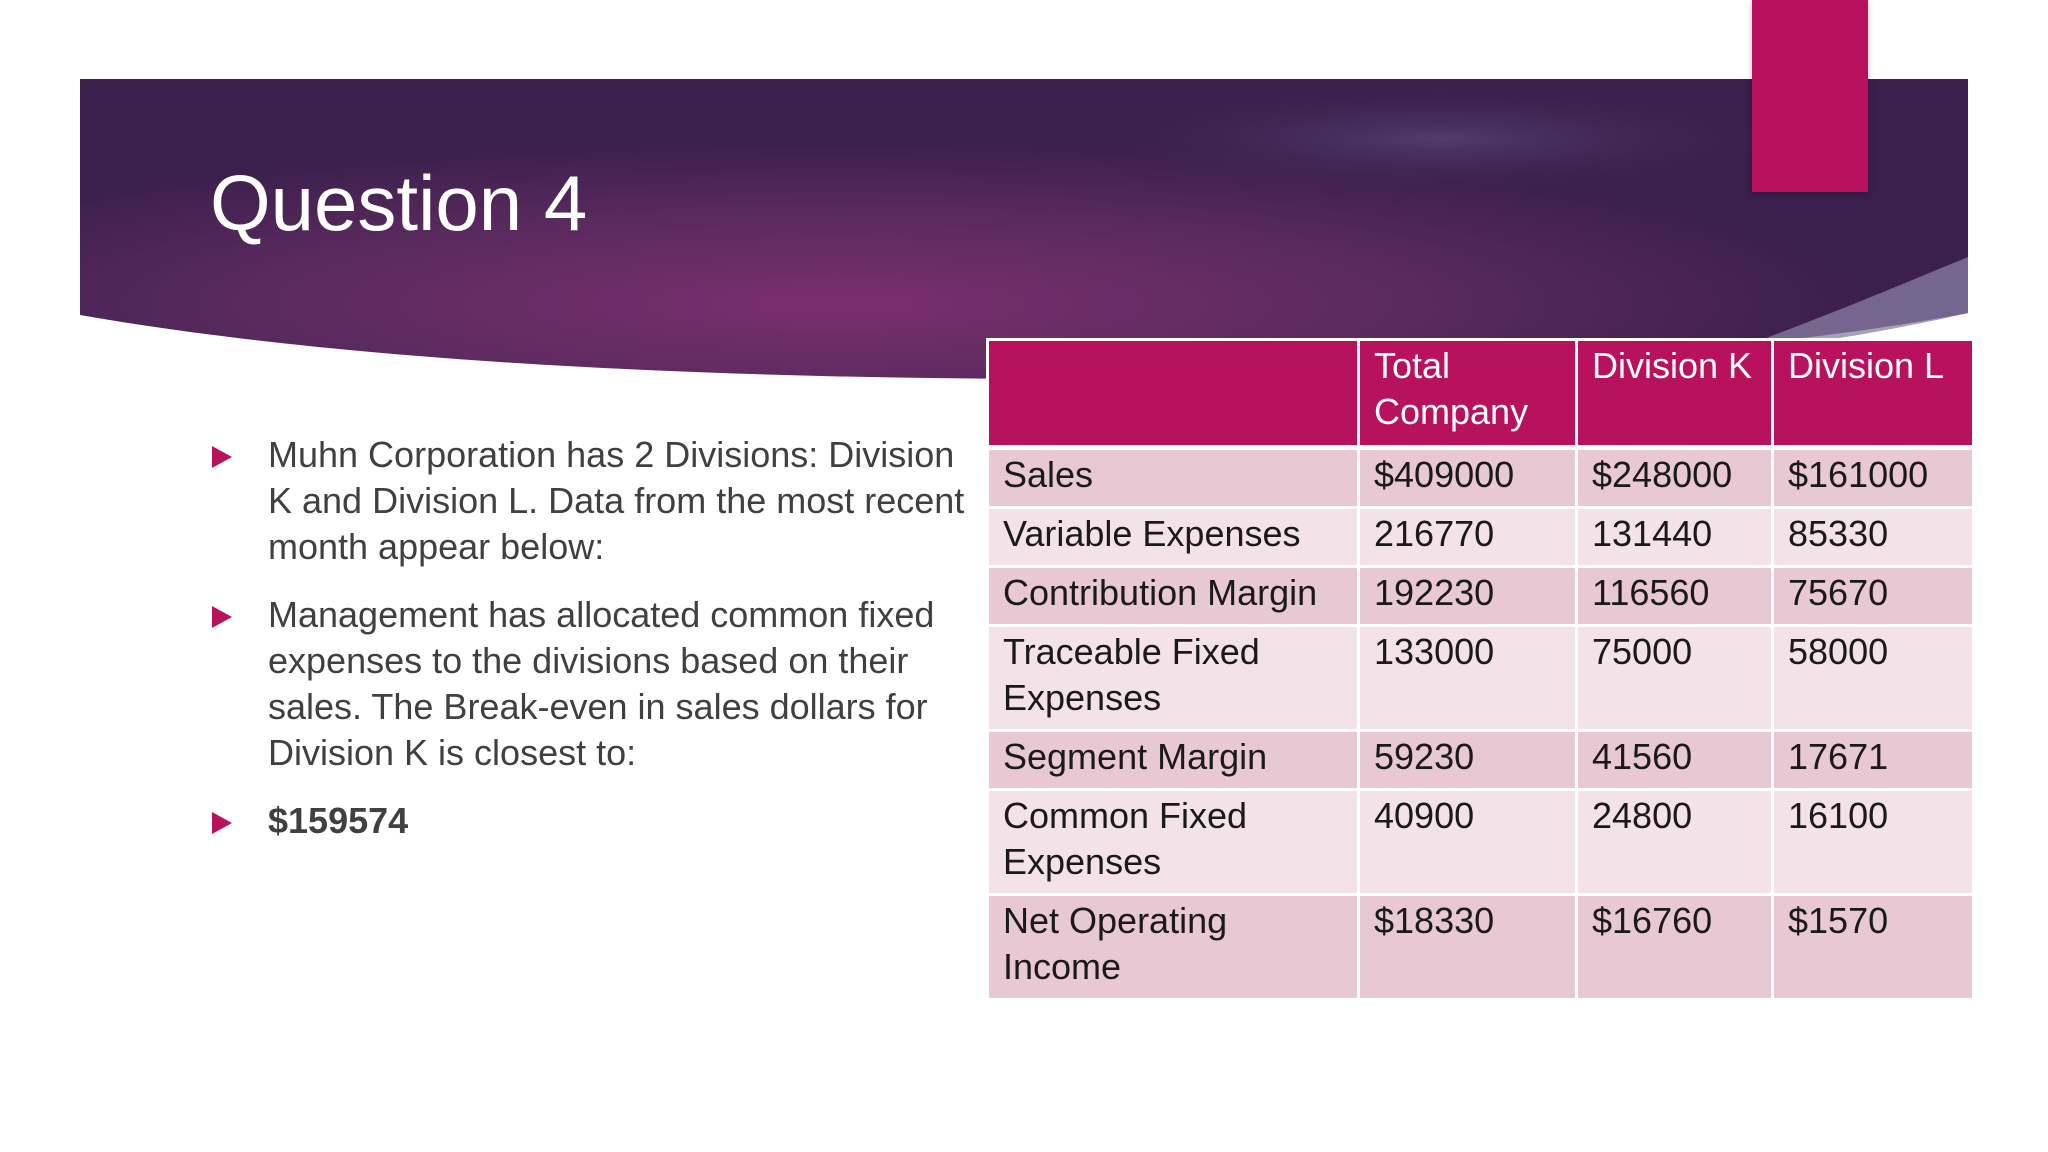 The width and height of the screenshot is (2048, 1152). Describe the element at coordinates (1674, 477) in the screenshot. I see `table-cell: $248000` at that location.